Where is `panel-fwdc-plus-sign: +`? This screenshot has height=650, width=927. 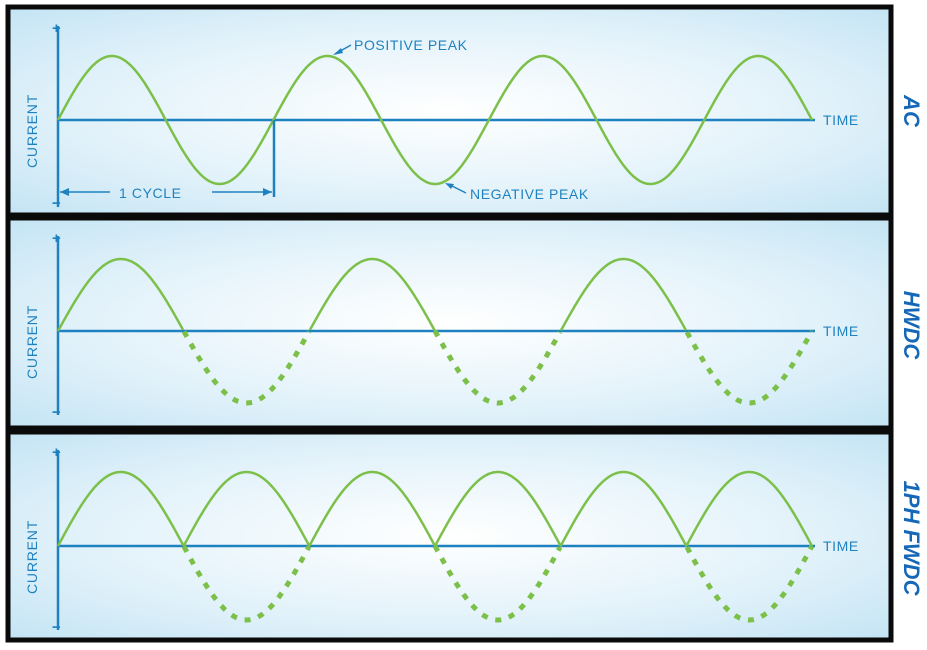 panel-fwdc-plus-sign: + is located at coordinates (56, 452).